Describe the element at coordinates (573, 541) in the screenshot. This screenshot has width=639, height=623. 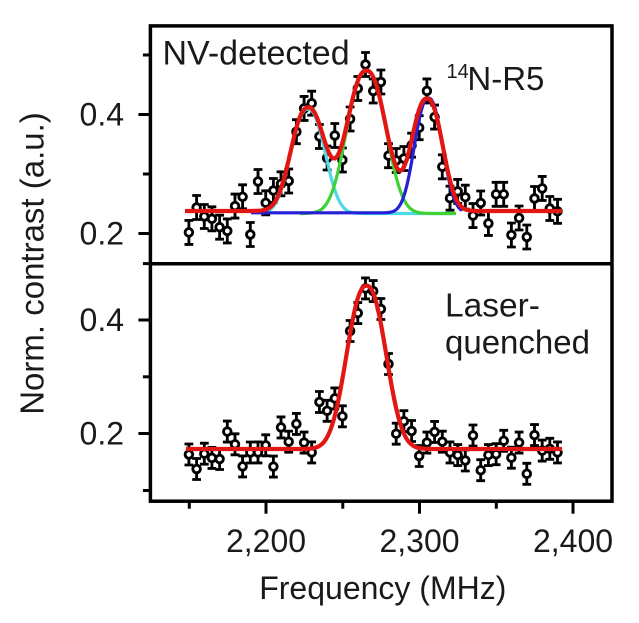
I see `svg-text: 2,400` at that location.